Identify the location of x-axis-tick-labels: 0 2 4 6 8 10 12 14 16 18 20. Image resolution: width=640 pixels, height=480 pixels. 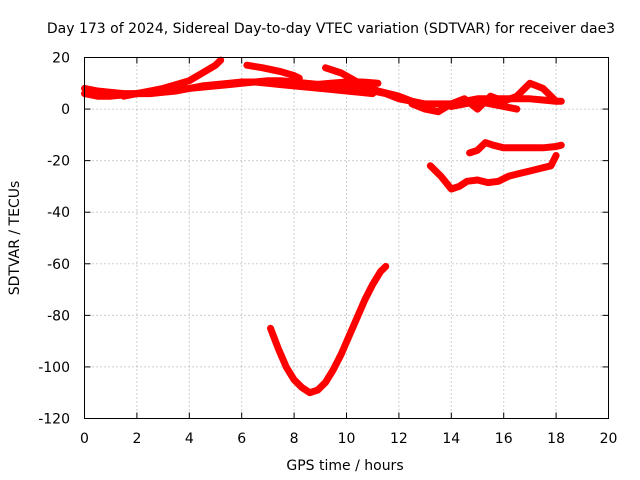
(348, 439).